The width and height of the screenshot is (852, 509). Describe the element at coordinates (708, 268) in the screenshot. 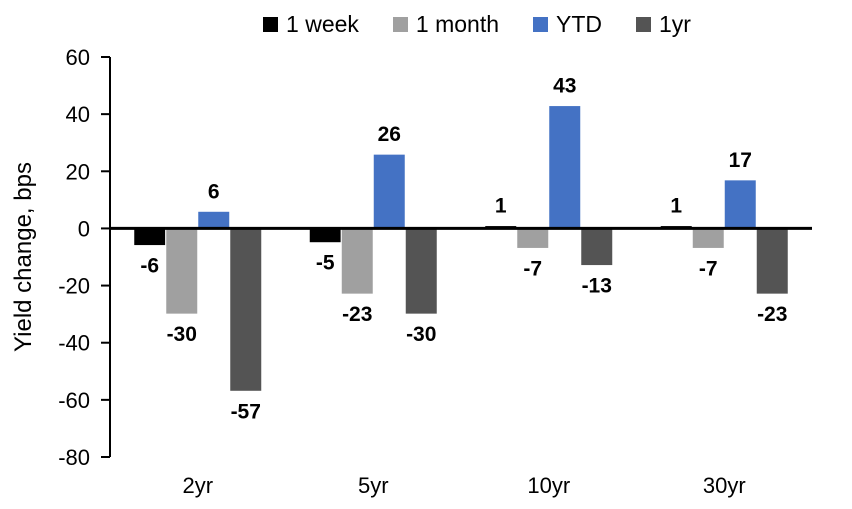

I see `data-label-30yr-1-month: -7` at that location.